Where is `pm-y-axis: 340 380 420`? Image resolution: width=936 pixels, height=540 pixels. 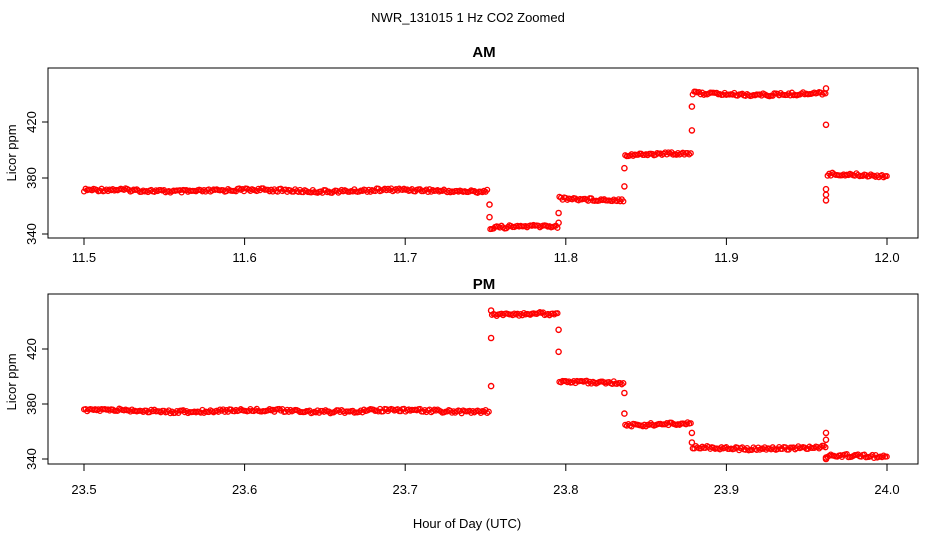
pm-y-axis: 340 380 420 is located at coordinates (36, 404).